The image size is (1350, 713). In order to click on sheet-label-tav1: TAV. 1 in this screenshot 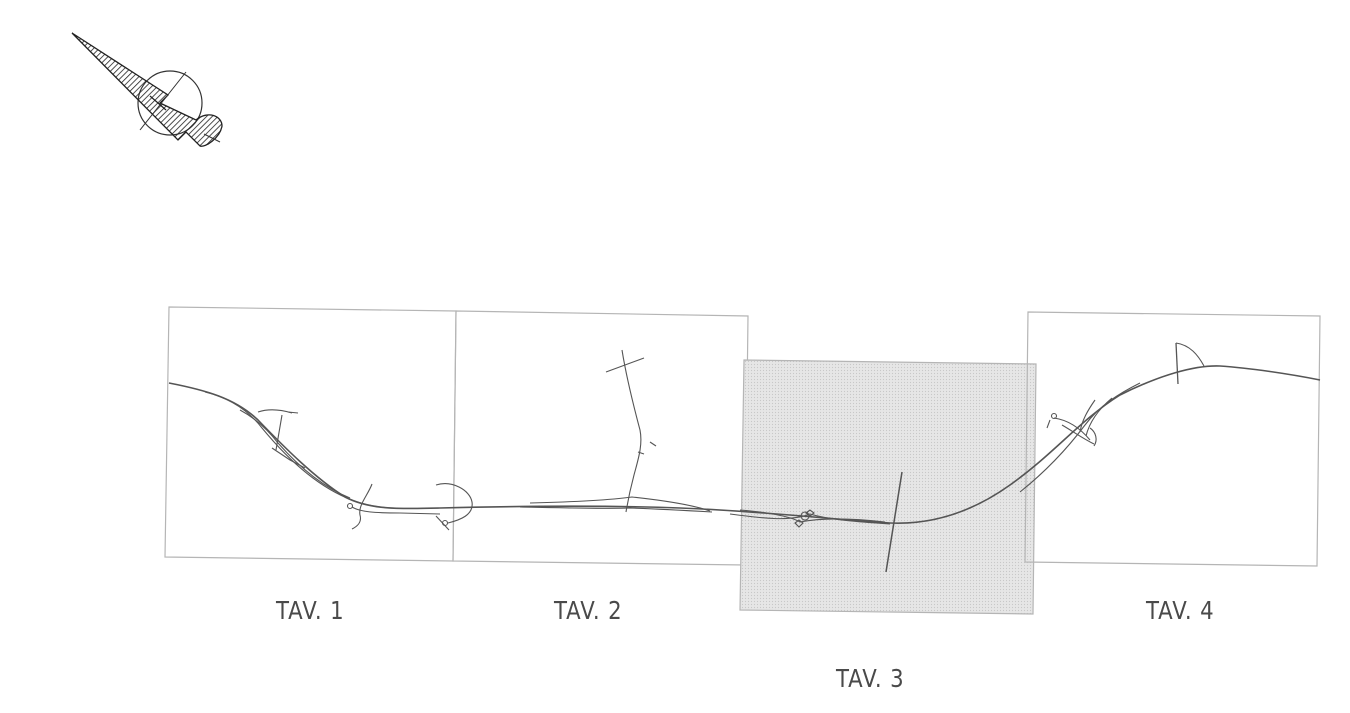, I will do `click(310, 610)`.